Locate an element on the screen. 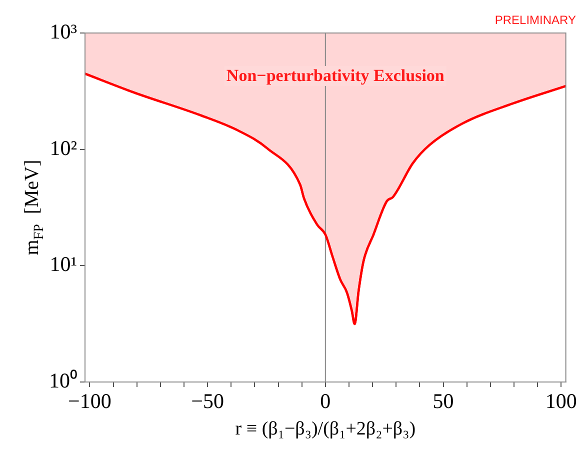 This screenshot has width=588, height=449. x-tick-label: 50 is located at coordinates (443, 401).